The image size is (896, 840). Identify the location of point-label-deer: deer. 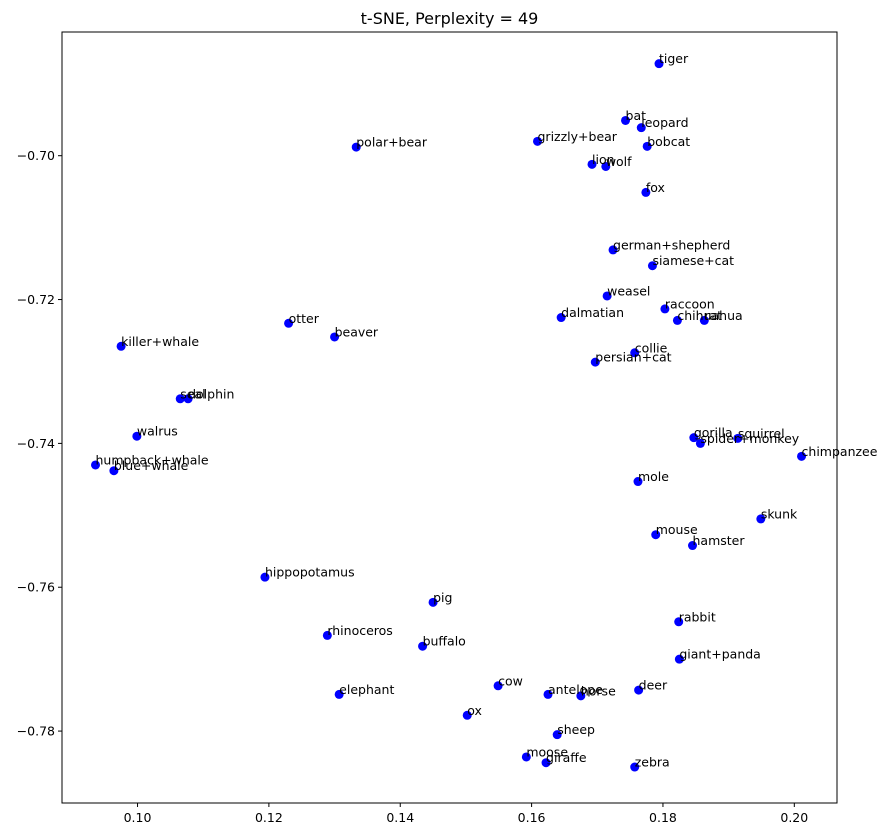
(653, 685).